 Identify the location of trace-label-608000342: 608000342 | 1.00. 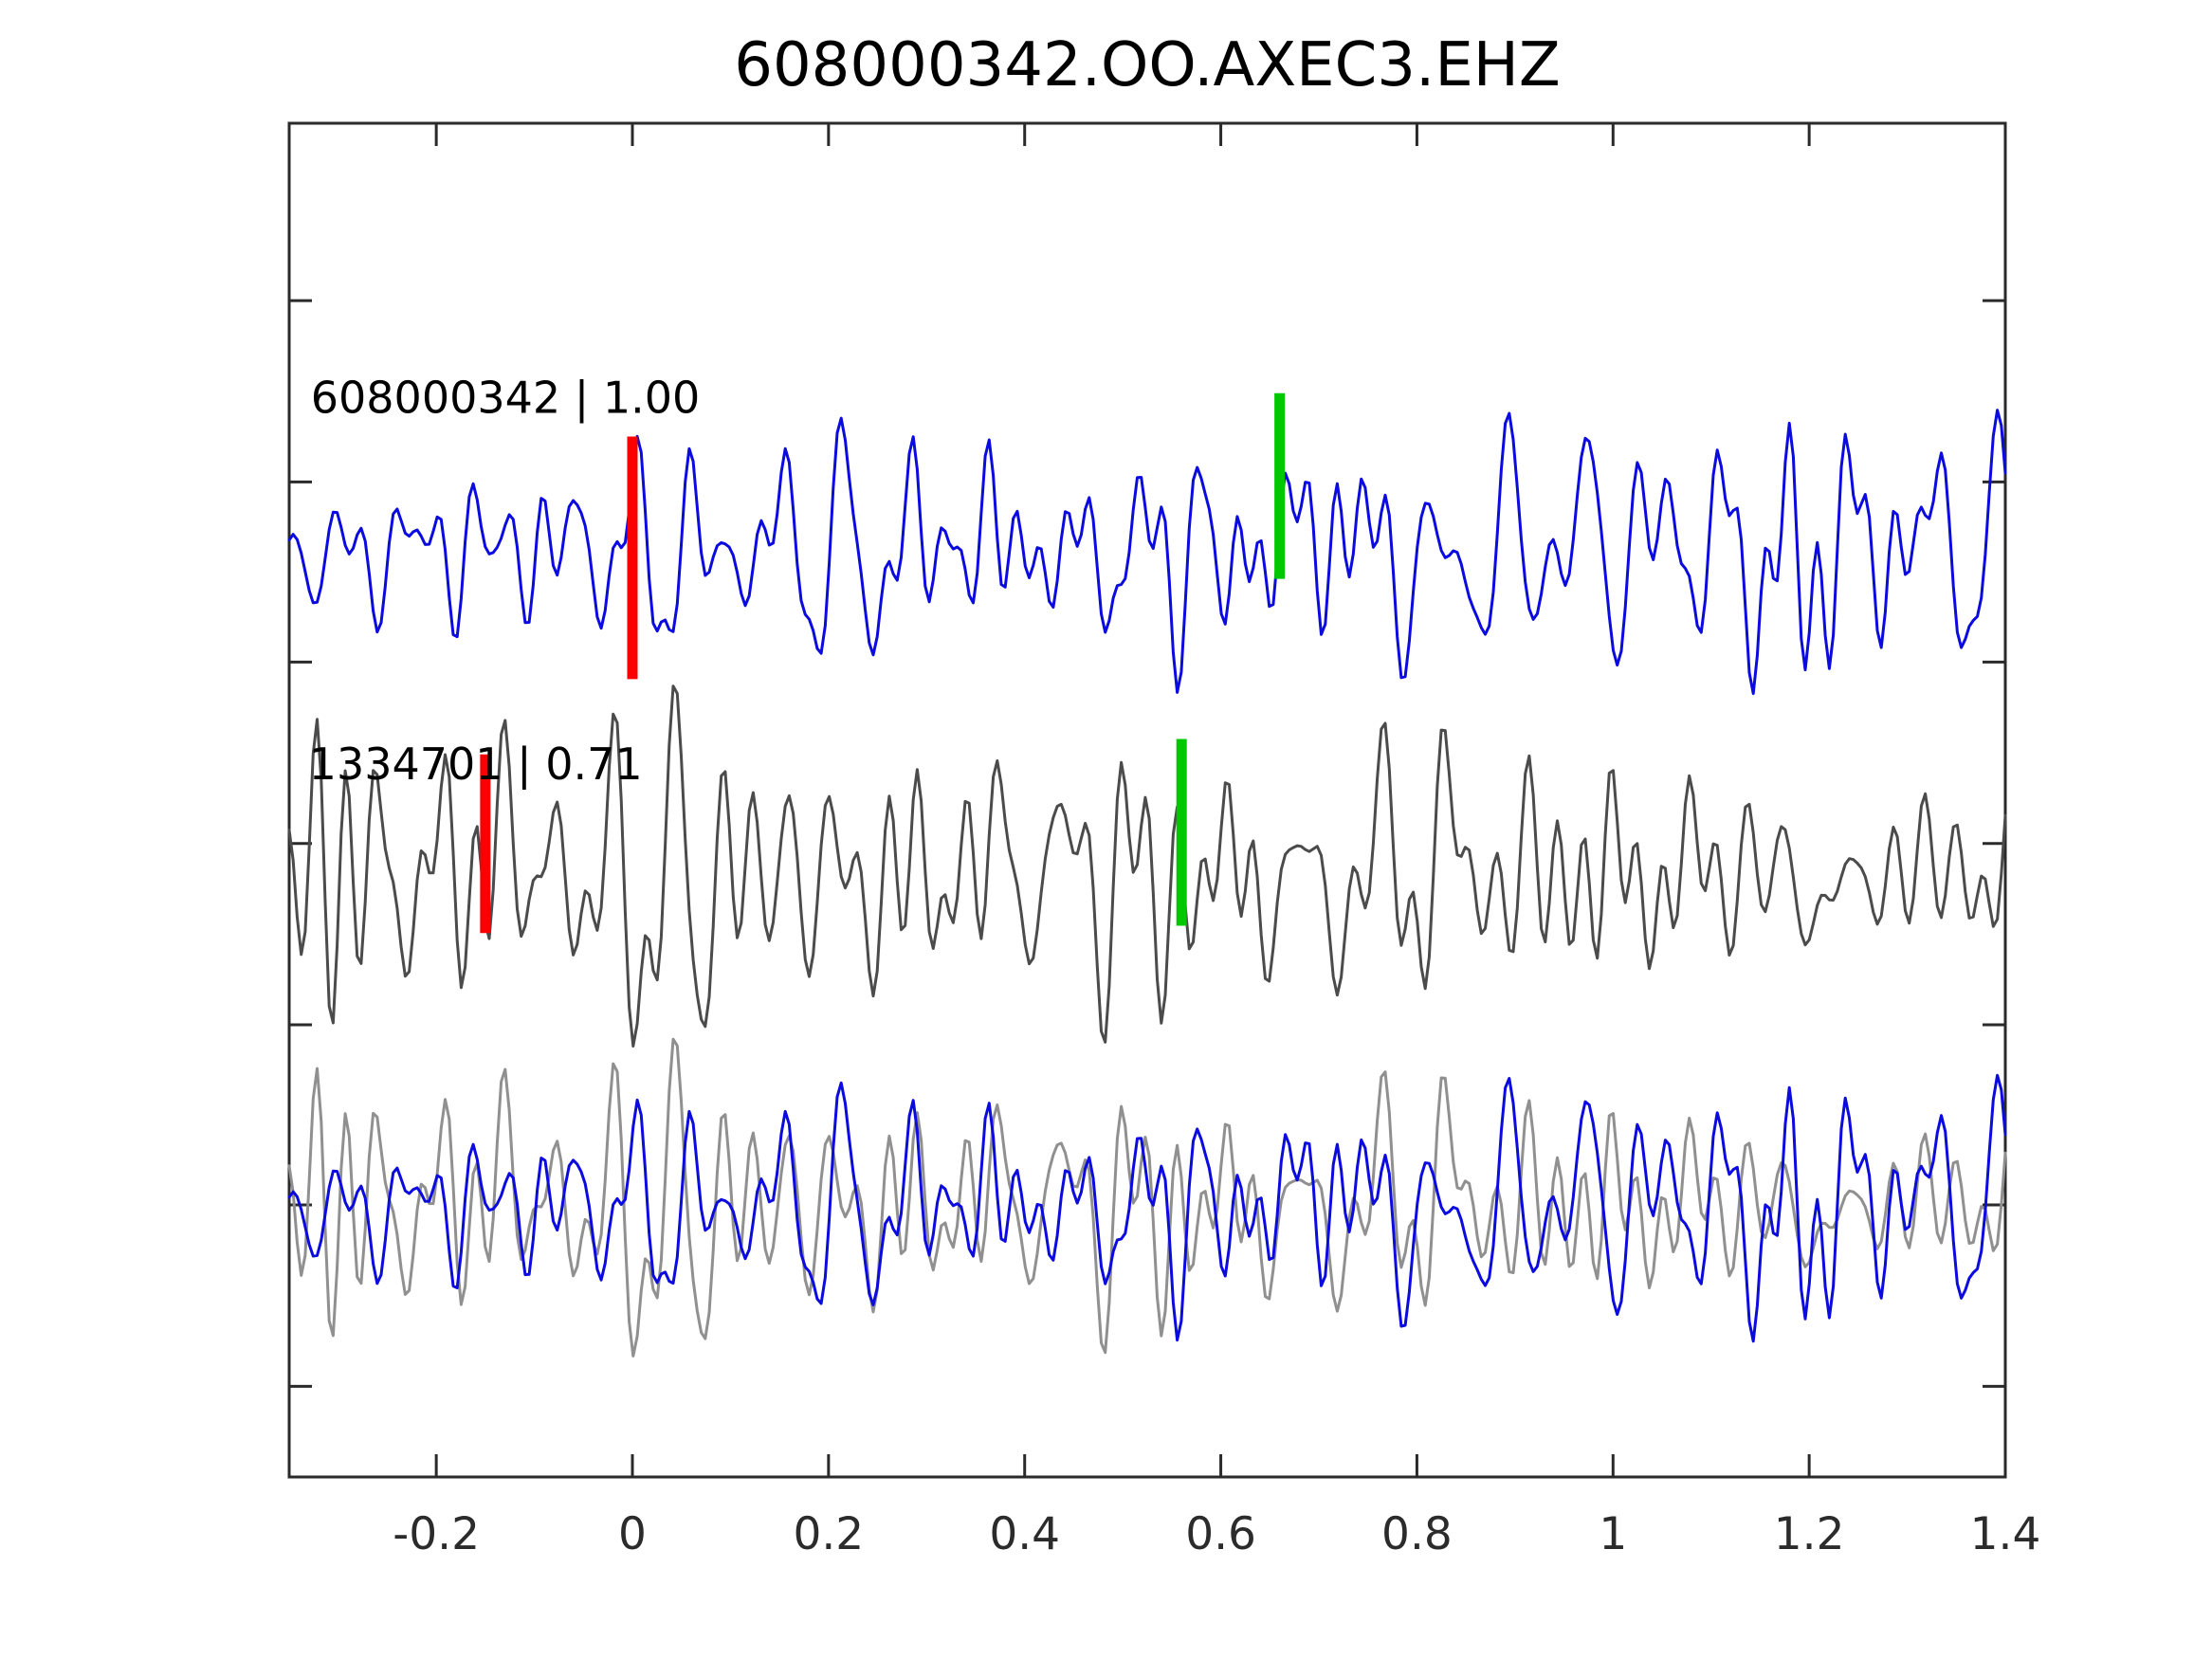
(506, 399).